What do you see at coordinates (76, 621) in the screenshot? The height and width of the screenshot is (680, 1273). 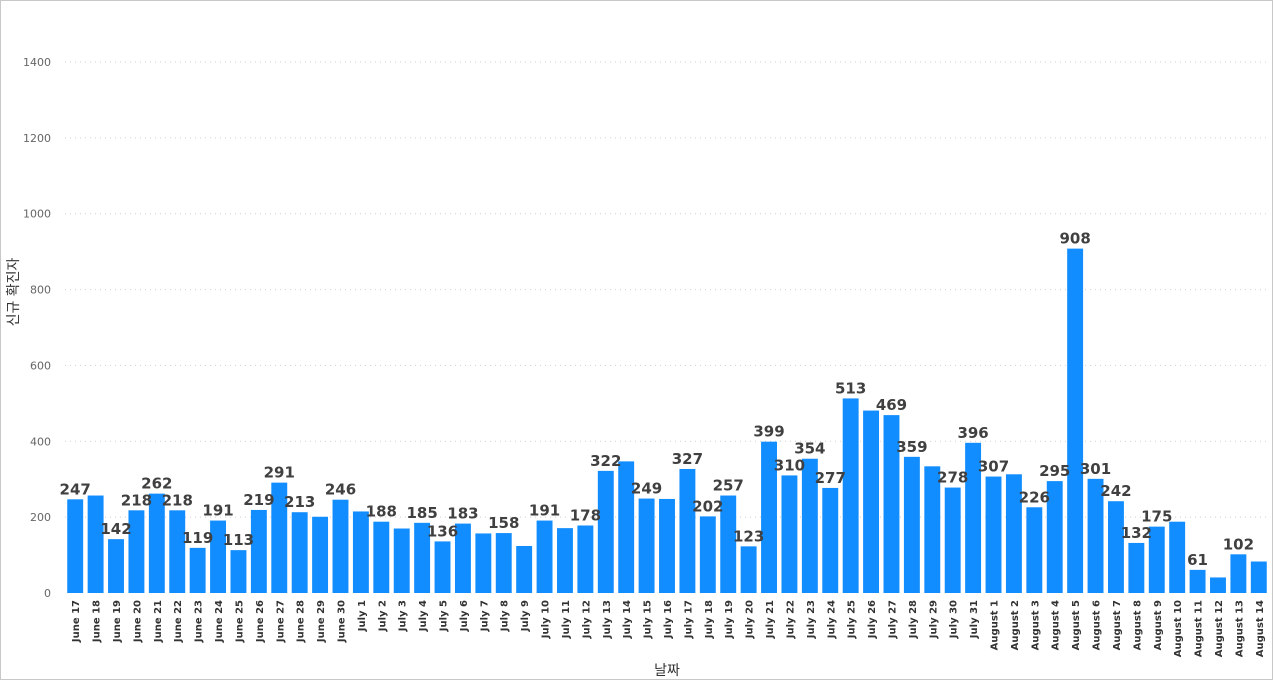 I see `x-tick-label: June 17` at bounding box center [76, 621].